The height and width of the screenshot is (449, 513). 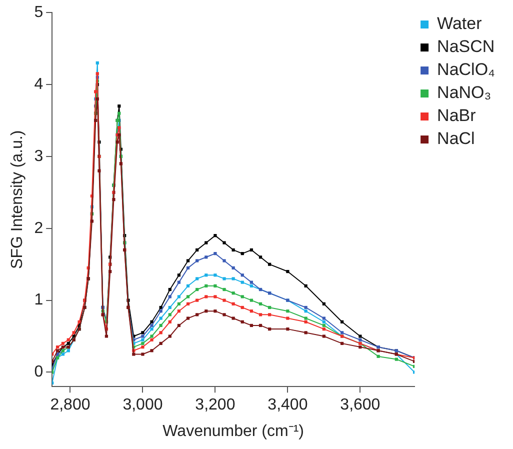 I want to click on legend-label: NaClO₄, so click(x=466, y=70).